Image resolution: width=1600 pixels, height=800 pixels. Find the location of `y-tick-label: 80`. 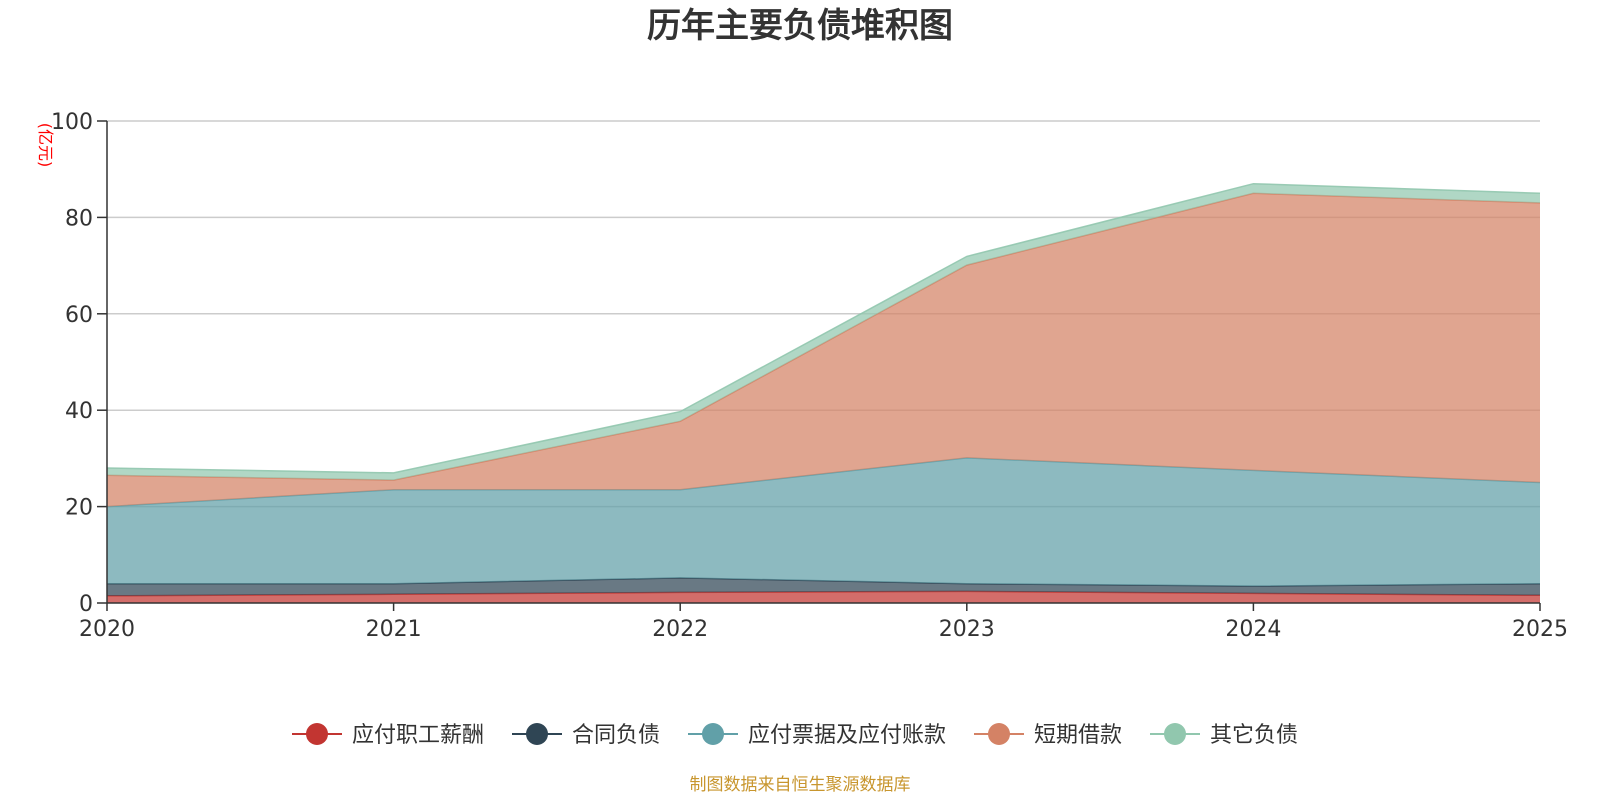

y-tick-label: 80 is located at coordinates (79, 218).